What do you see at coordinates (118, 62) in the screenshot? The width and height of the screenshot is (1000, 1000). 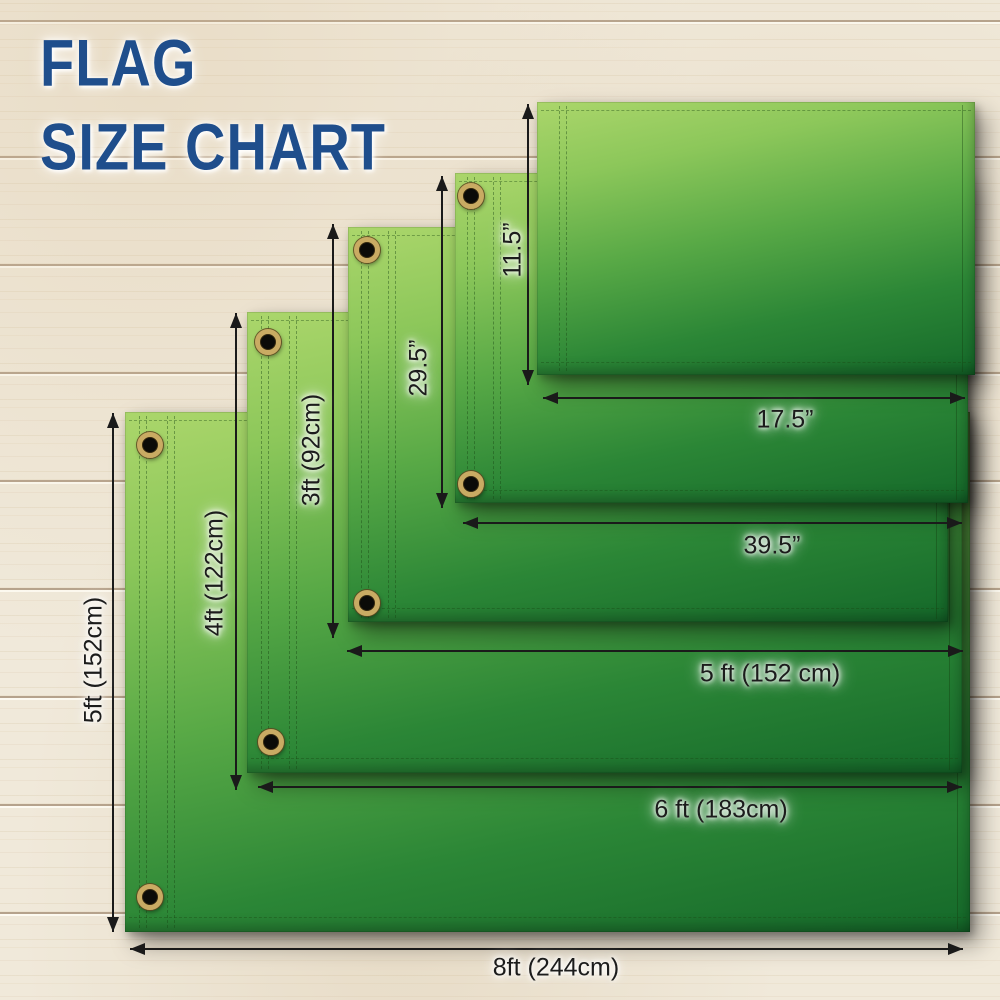 I see `page-title-line1: FLAG` at bounding box center [118, 62].